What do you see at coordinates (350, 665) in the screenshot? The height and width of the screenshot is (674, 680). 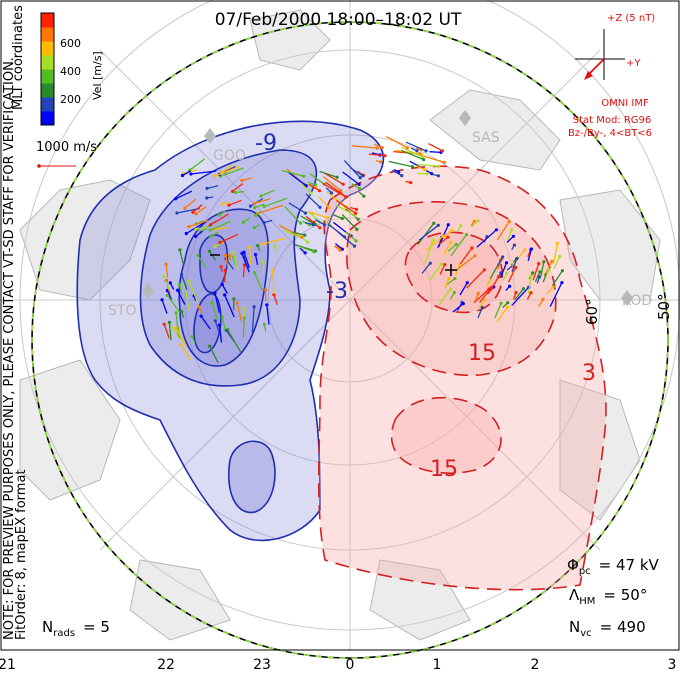 I see `mlt-tick-0: 0` at bounding box center [350, 665].